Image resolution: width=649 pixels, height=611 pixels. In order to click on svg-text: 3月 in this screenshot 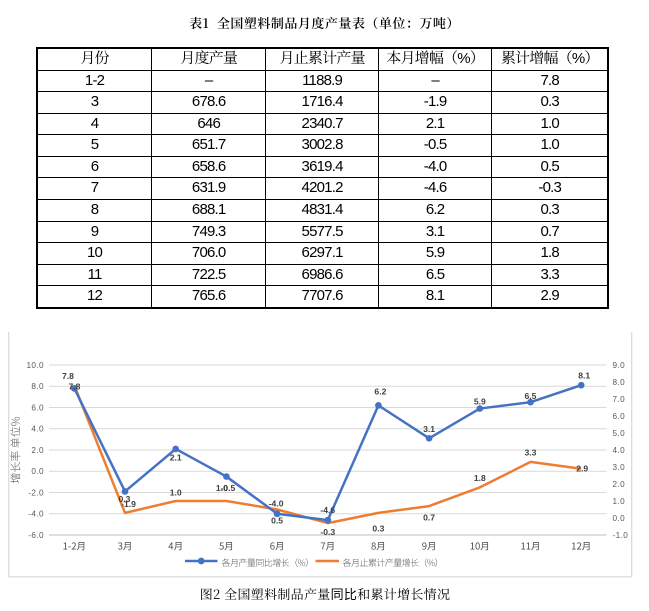, I will do `click(125, 546)`.